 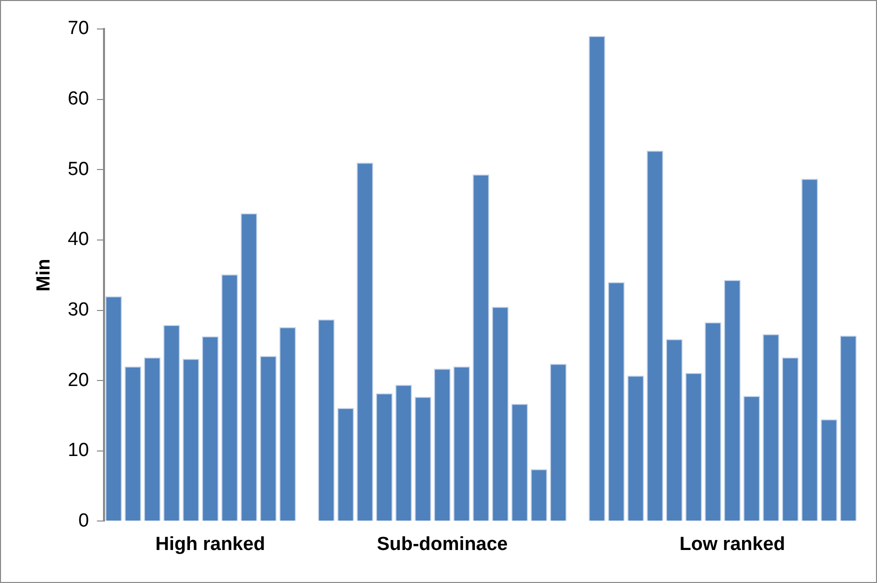 What do you see at coordinates (210, 544) in the screenshot?
I see `x-tick-label: High ranked` at bounding box center [210, 544].